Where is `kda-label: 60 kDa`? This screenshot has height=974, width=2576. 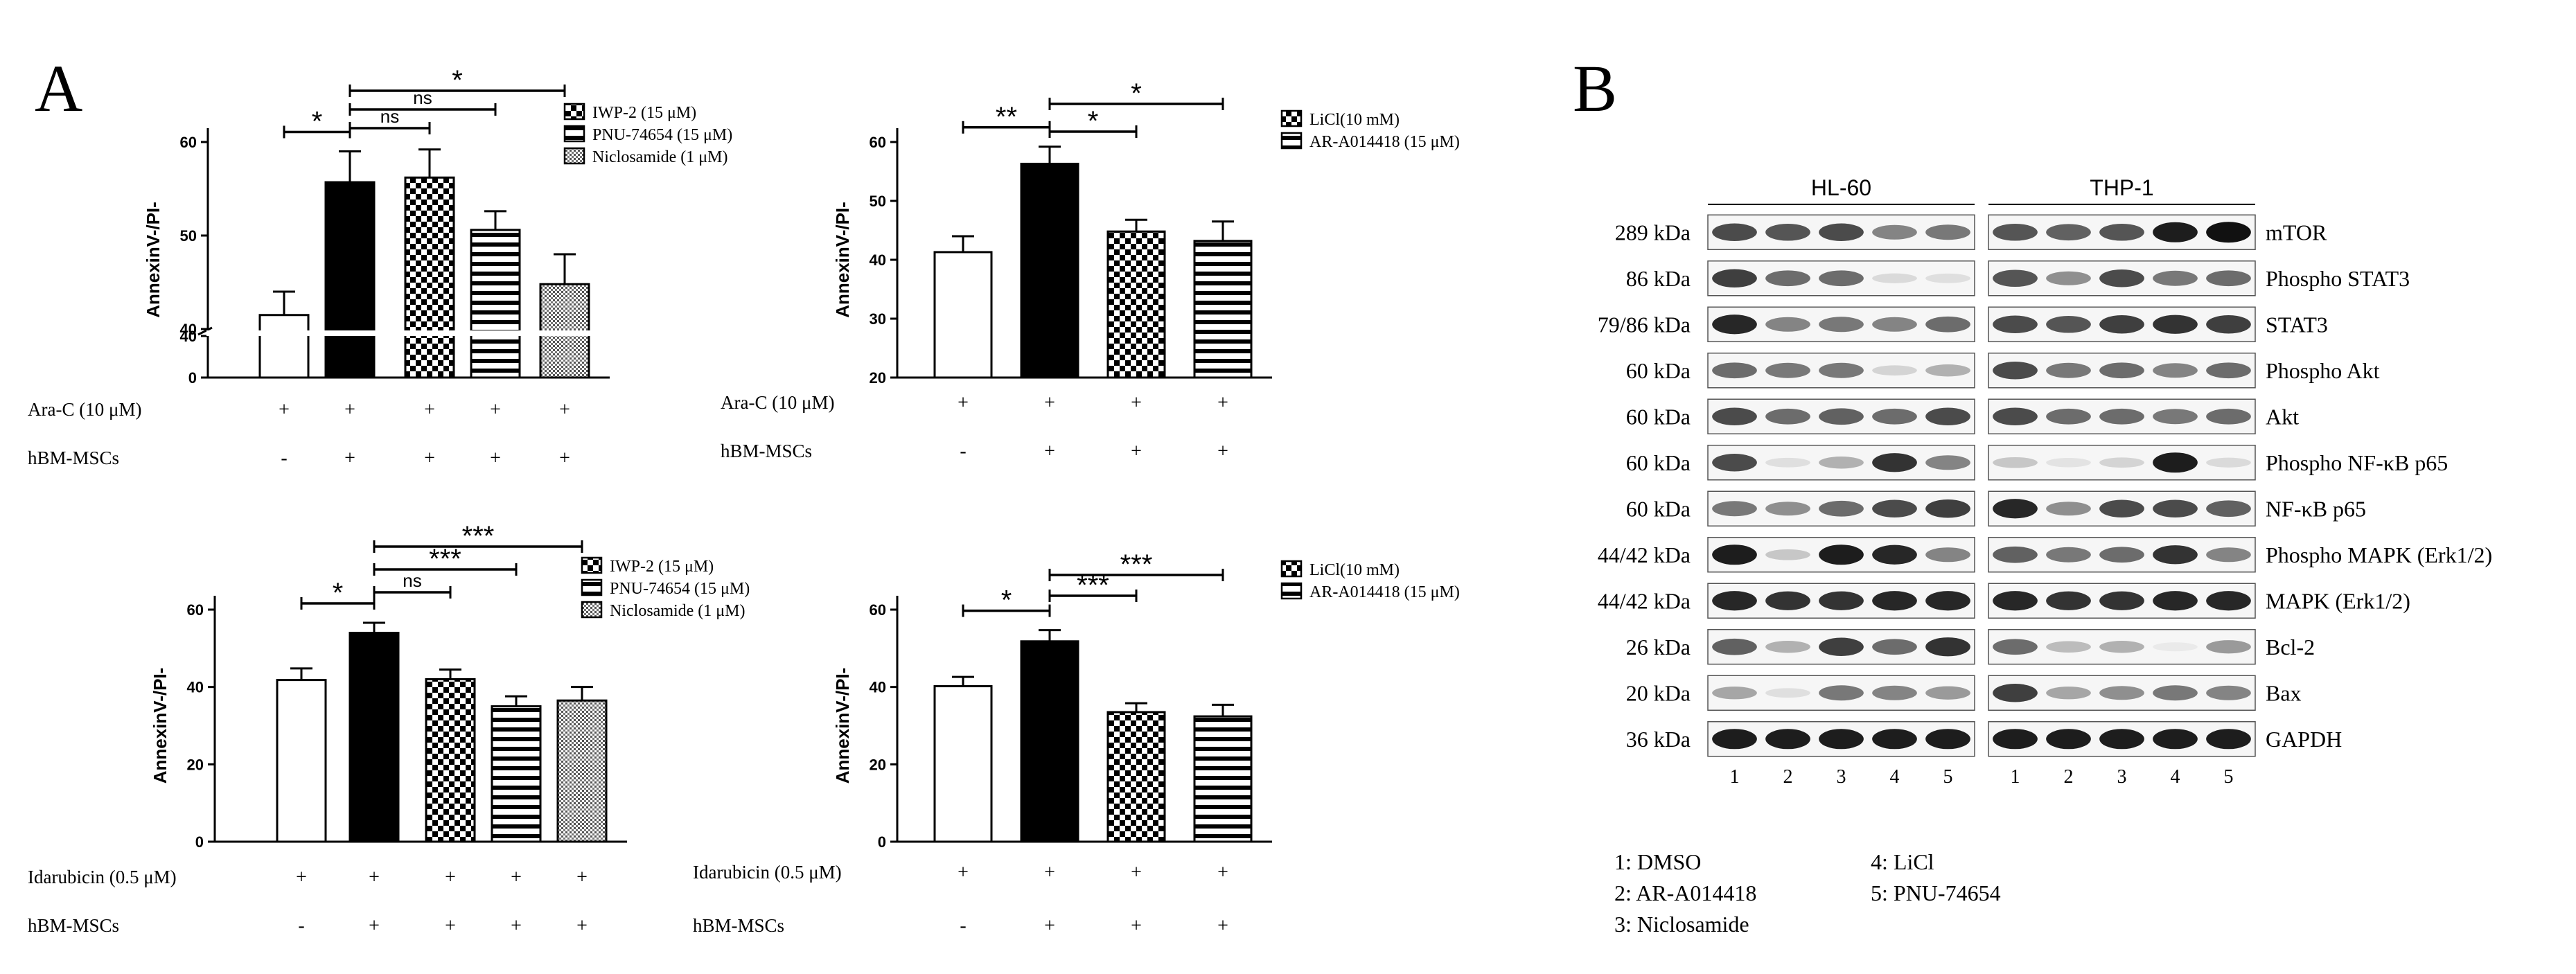 kda-label: 60 kDa is located at coordinates (1658, 508).